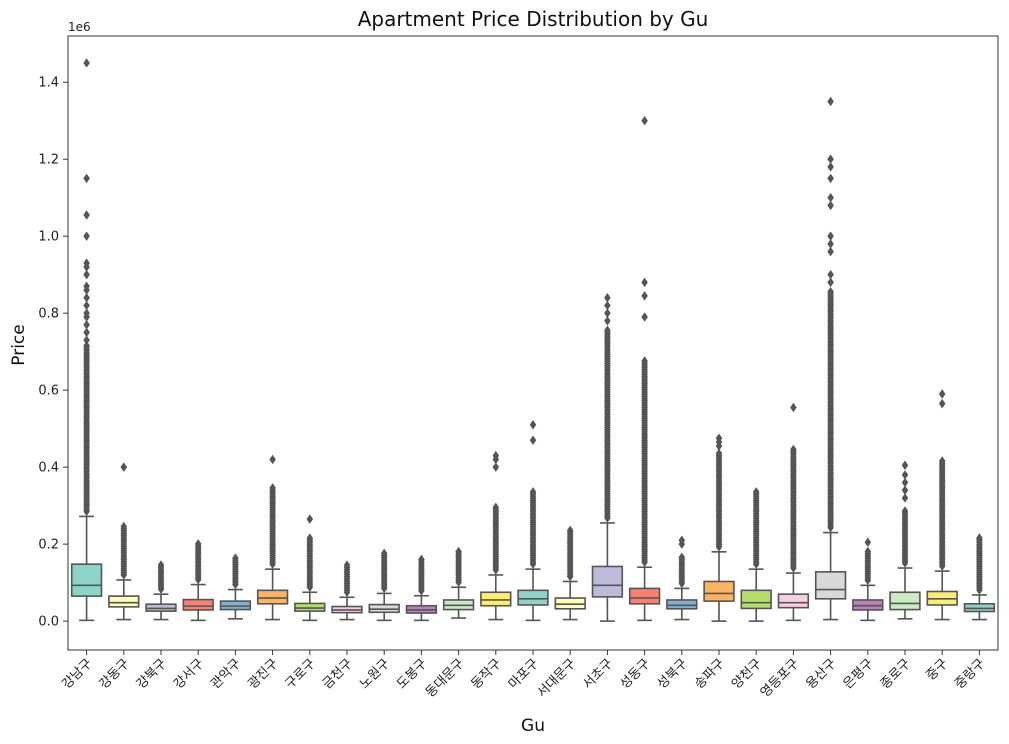  What do you see at coordinates (48, 468) in the screenshot?
I see `y-tick-label: 0.4` at bounding box center [48, 468].